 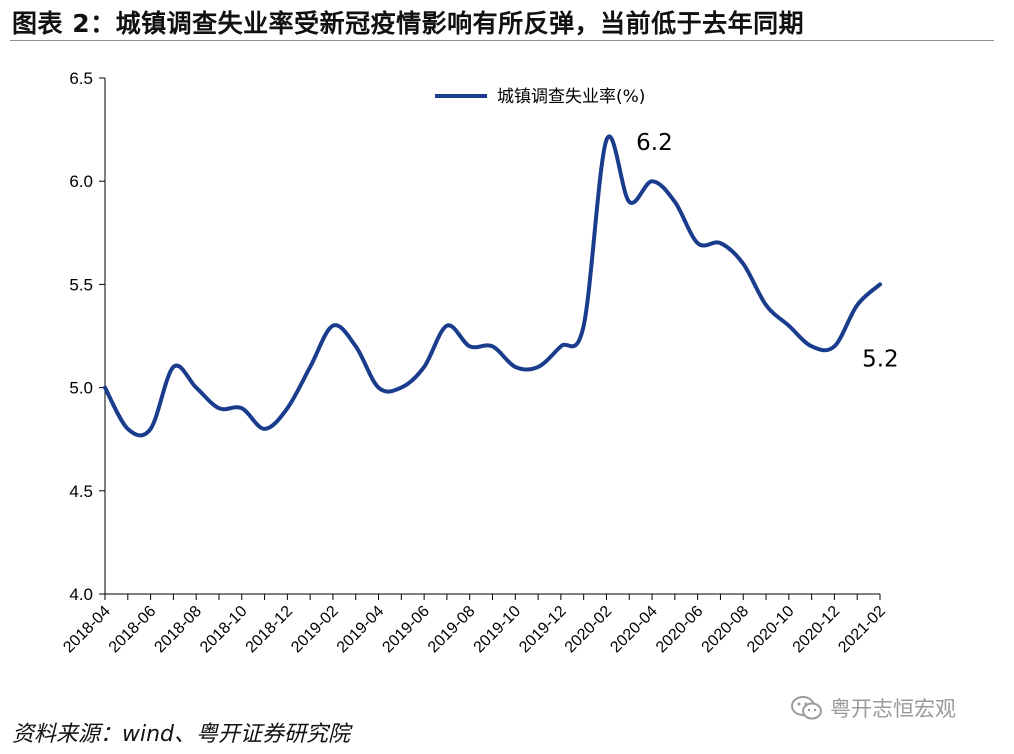 What do you see at coordinates (862, 630) in the screenshot?
I see `x-tick-label: 2021-02` at bounding box center [862, 630].